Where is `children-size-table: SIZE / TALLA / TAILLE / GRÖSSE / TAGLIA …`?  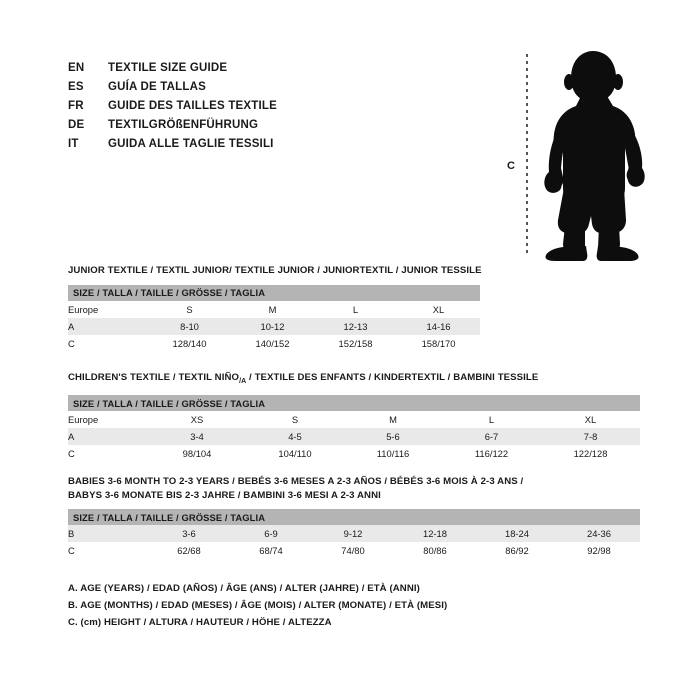
children-size-table: SIZE / TALLA / TAILLE / GRÖSSE / TAGLIA … is located at coordinates (354, 429).